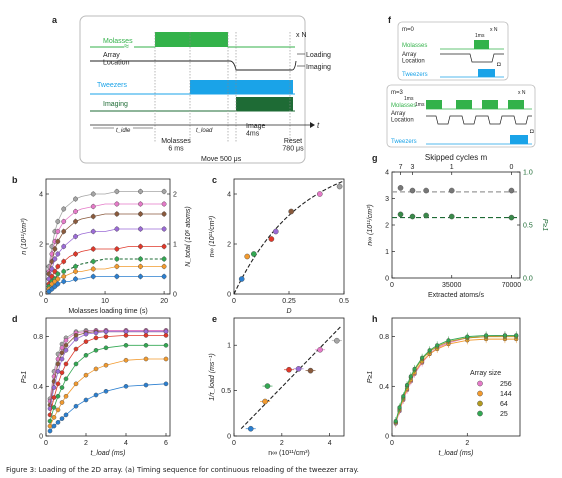 This screenshot has height=478, width=562. What do you see at coordinates (452, 167) in the screenshot?
I see `top-tick-label: 1` at bounding box center [452, 167].